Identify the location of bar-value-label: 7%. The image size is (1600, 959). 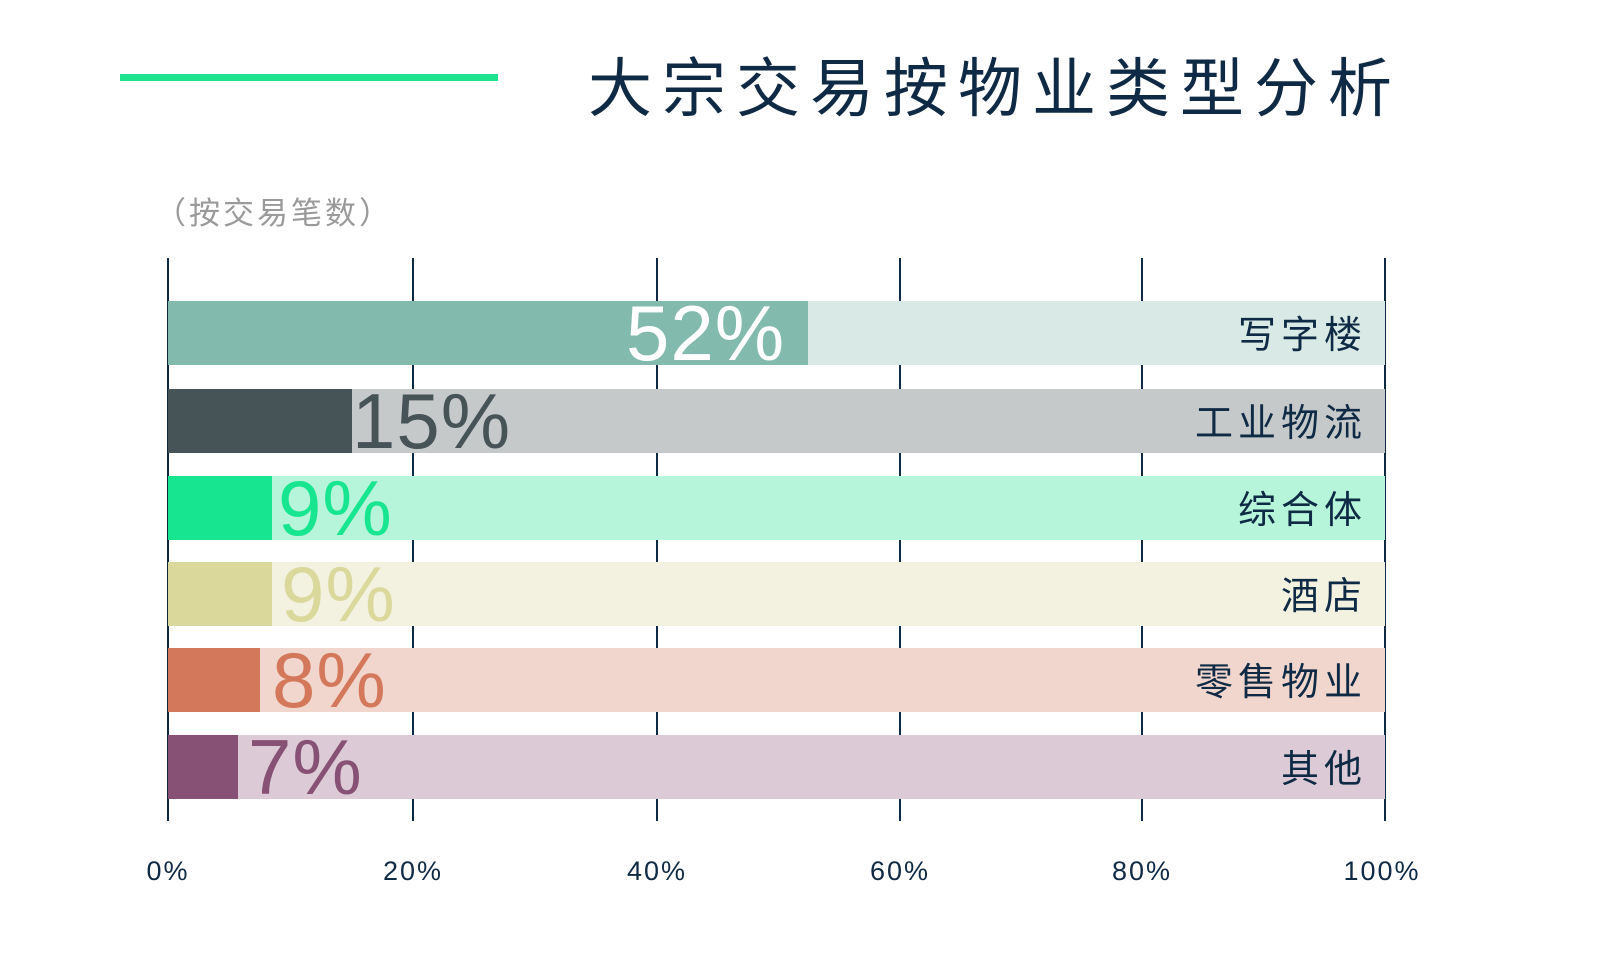
(305, 767).